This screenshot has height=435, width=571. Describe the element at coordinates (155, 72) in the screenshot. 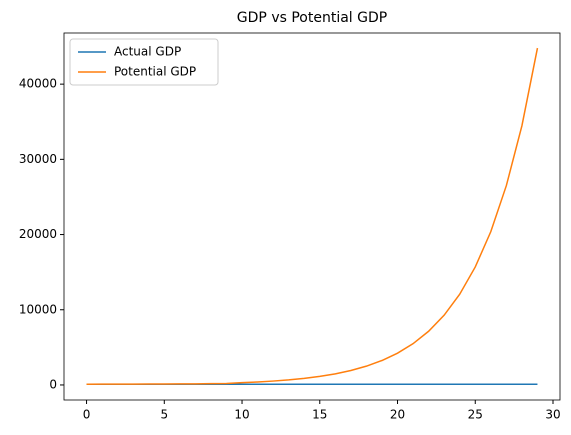

I see `legend-label: Potential GDP` at that location.